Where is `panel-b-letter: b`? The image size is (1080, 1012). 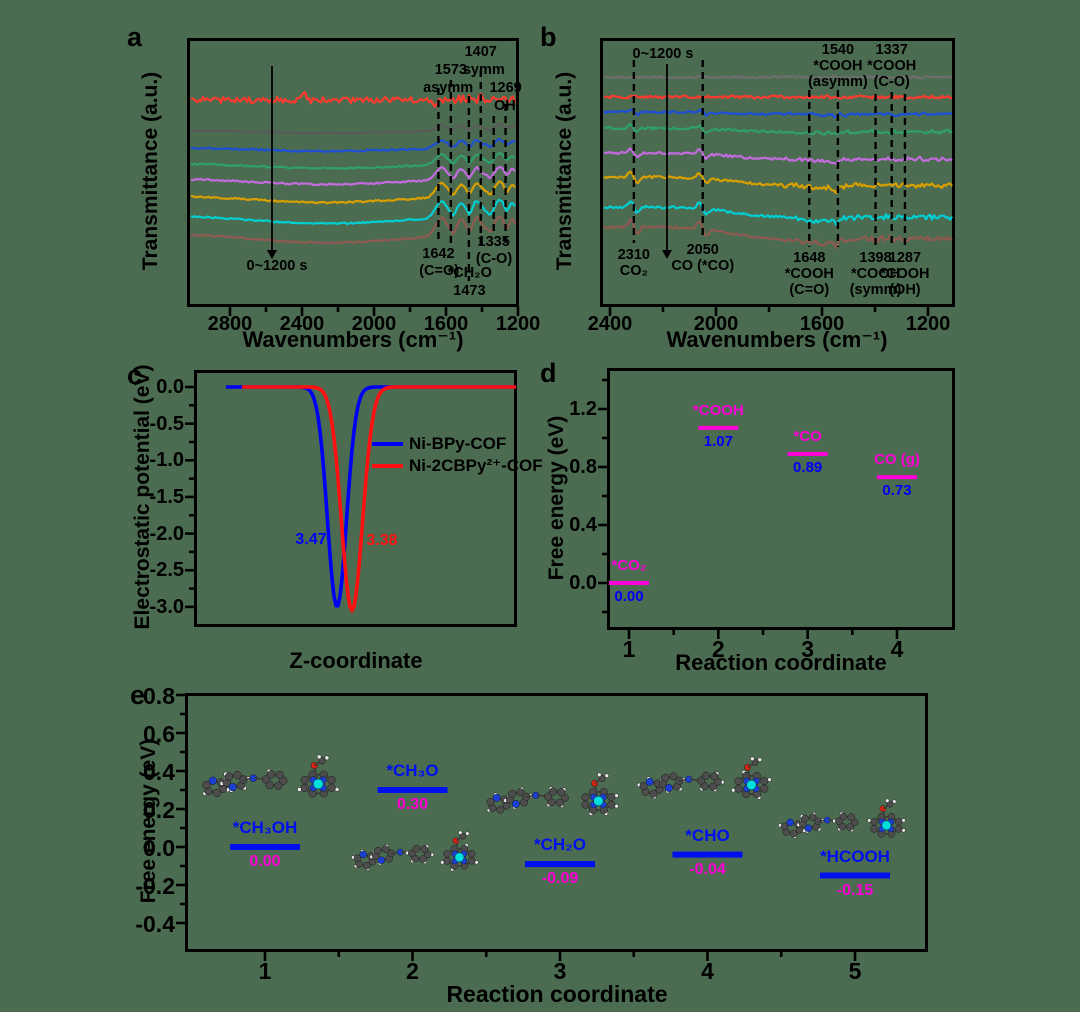 panel-b-letter: b is located at coordinates (548, 37).